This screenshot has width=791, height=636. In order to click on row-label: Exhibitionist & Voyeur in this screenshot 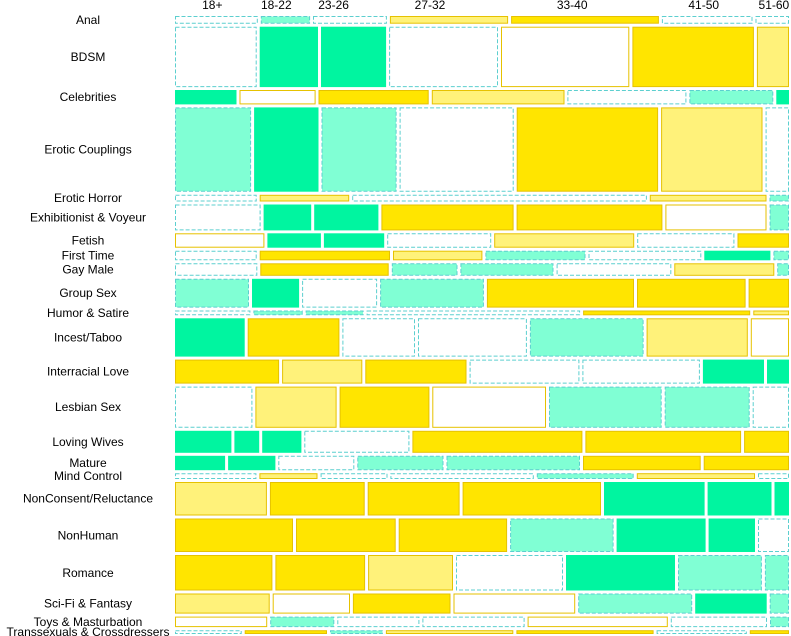, I will do `click(88, 217)`.